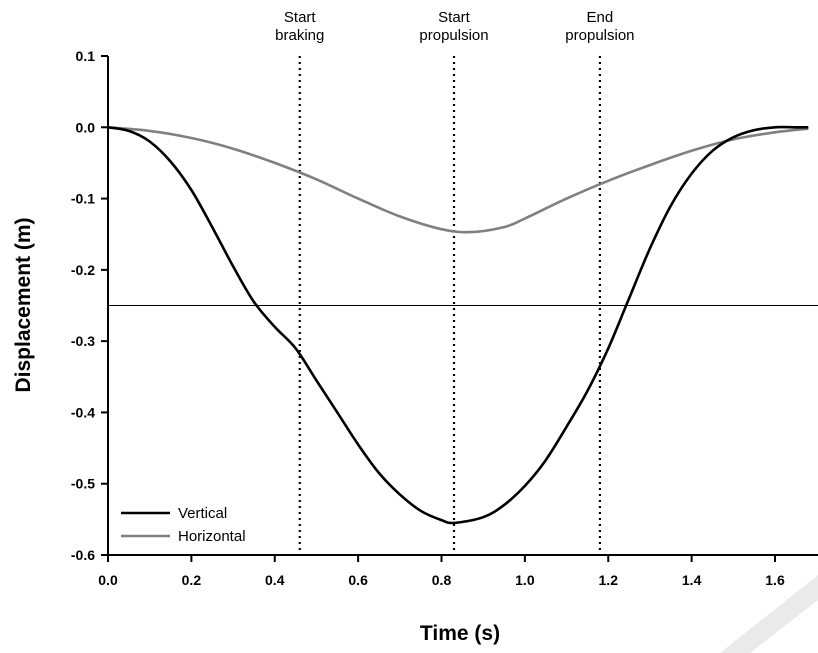 This screenshot has width=818, height=653. Describe the element at coordinates (453, 35) in the screenshot. I see `marker-label-1-1: propulsion` at that location.